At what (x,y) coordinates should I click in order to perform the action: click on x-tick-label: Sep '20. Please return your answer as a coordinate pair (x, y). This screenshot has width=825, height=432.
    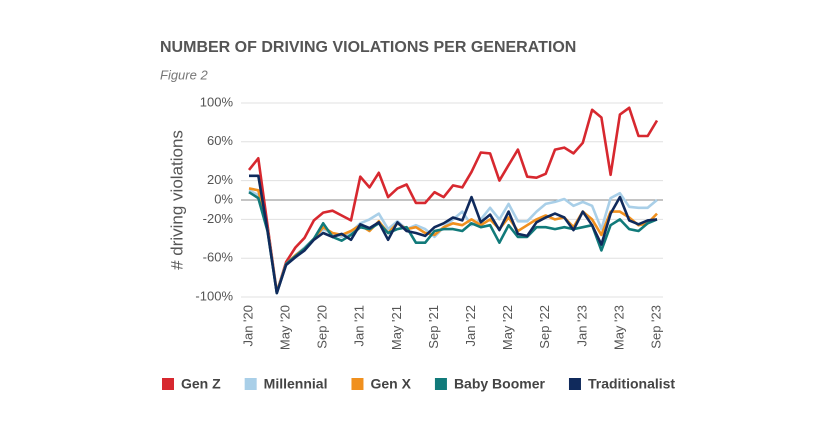
    Looking at the image, I should click on (322, 327).